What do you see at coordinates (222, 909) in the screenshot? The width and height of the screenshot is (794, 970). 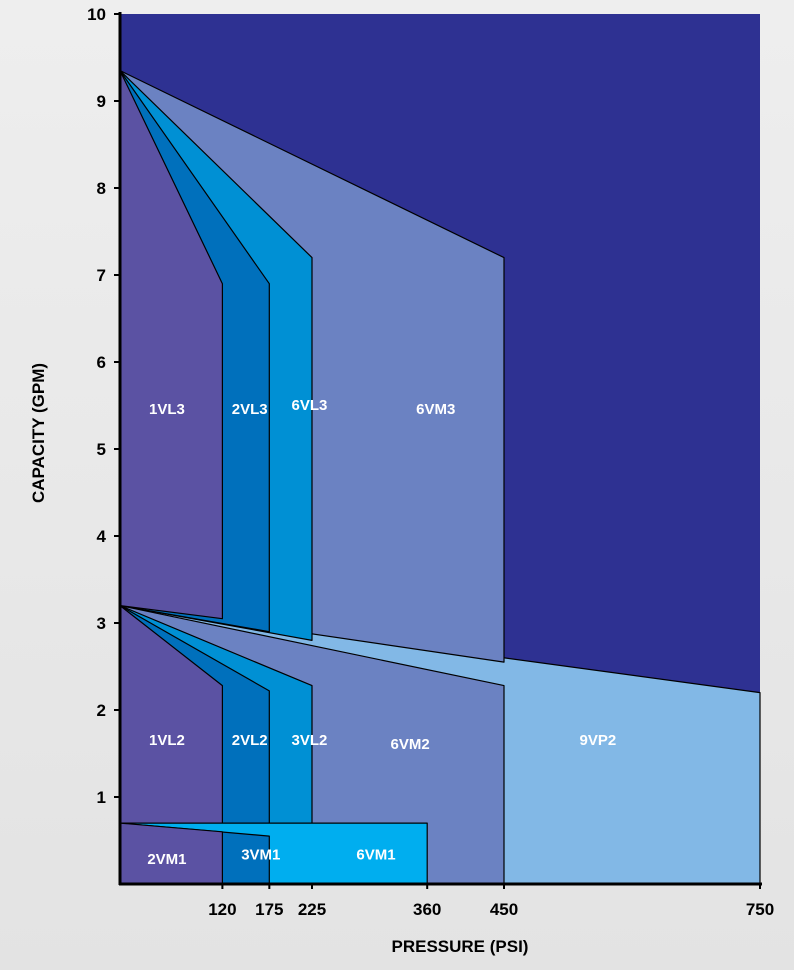 I see `x-tick-label: 120` at bounding box center [222, 909].